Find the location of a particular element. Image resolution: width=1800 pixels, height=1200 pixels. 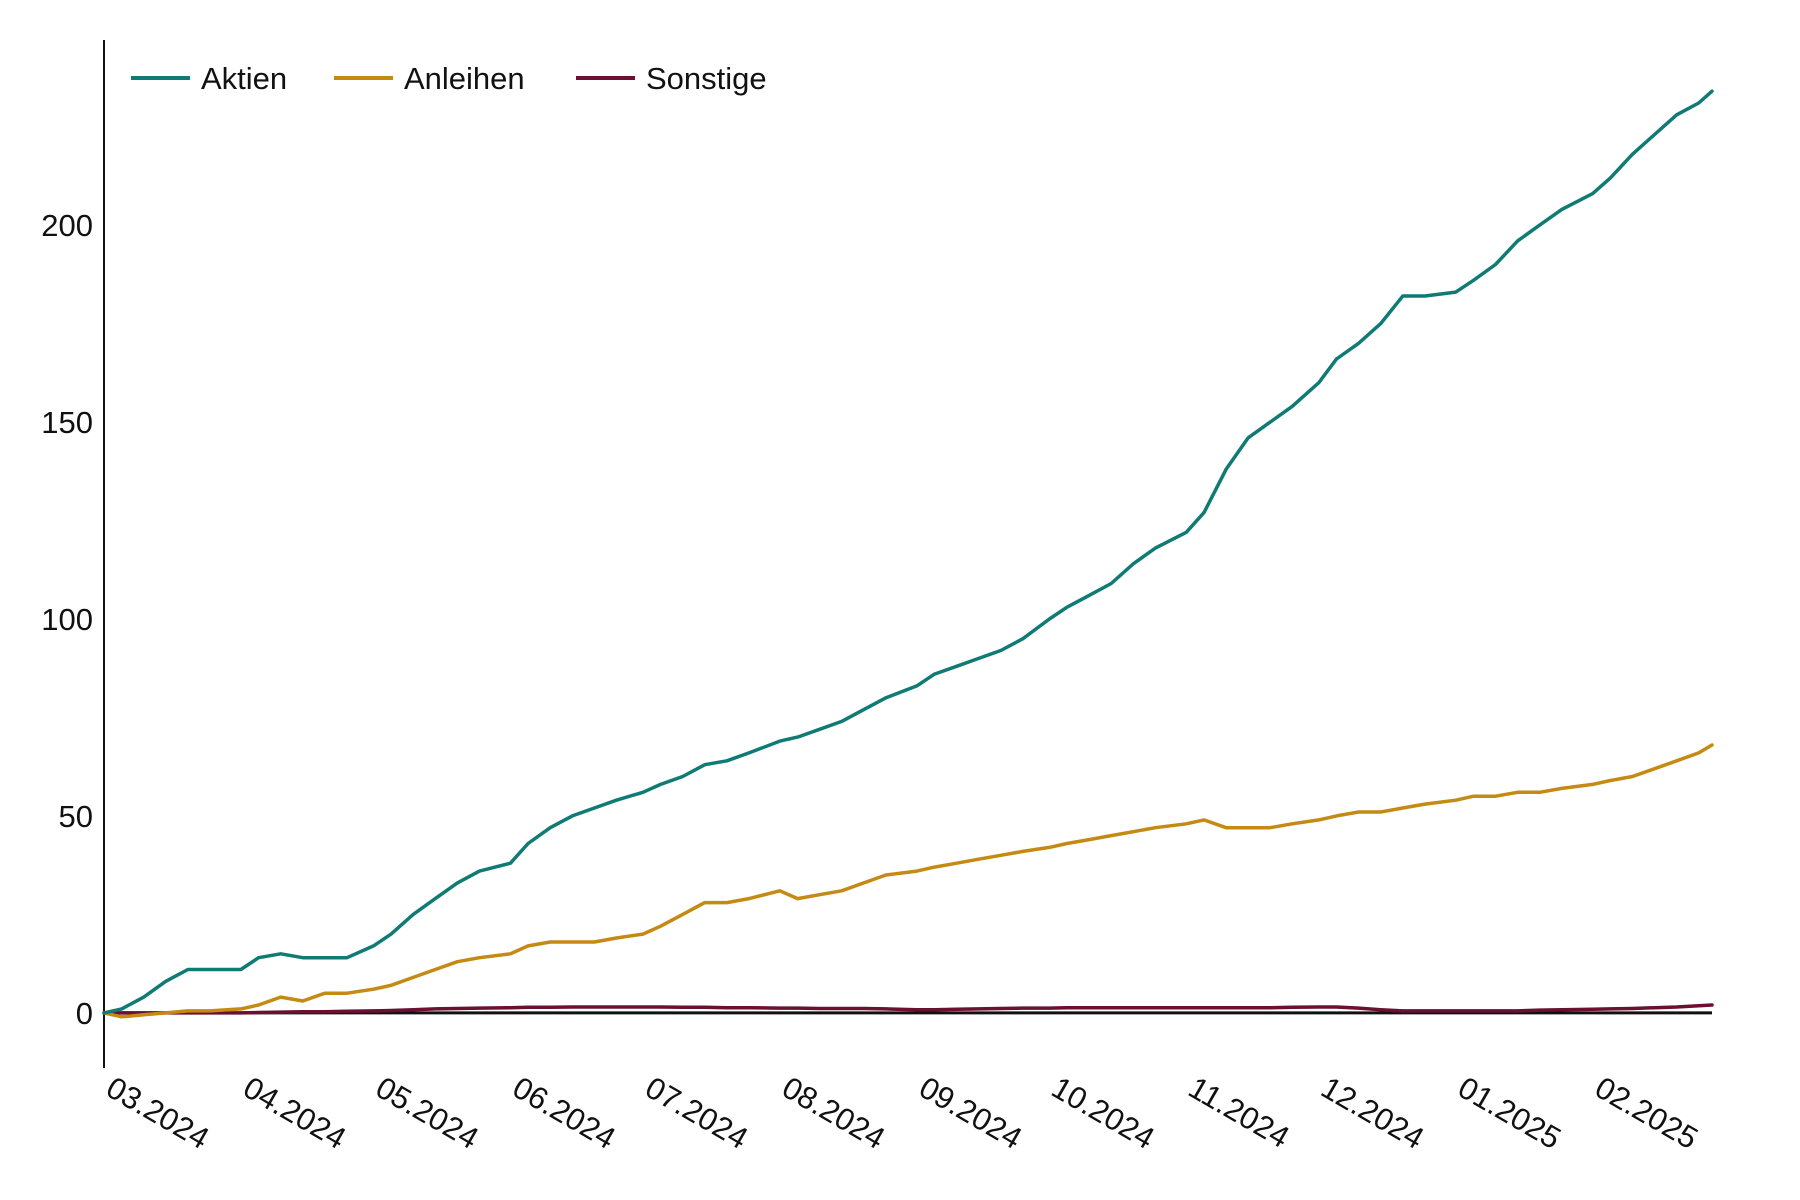

y-tick-label: 150 is located at coordinates (67, 422).